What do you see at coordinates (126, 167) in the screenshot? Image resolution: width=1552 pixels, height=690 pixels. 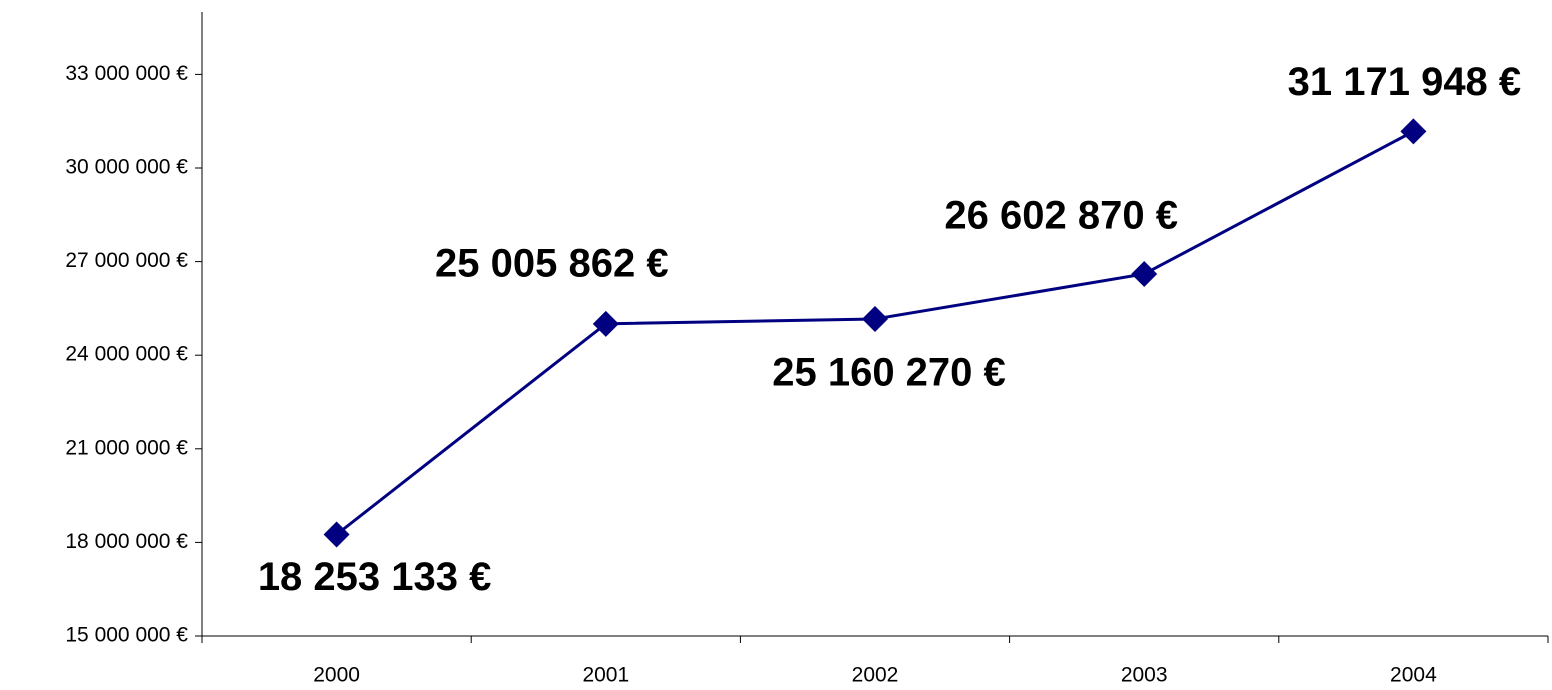 I see `y-tick-label: 30 000 000 €` at bounding box center [126, 167].